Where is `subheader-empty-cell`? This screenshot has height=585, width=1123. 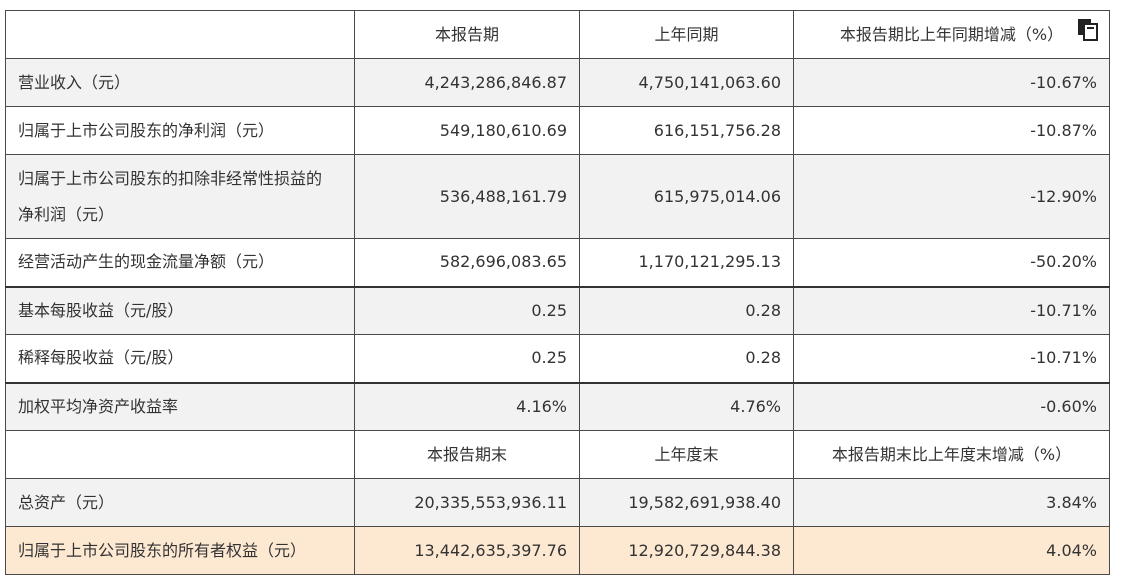
subheader-empty-cell is located at coordinates (180, 454).